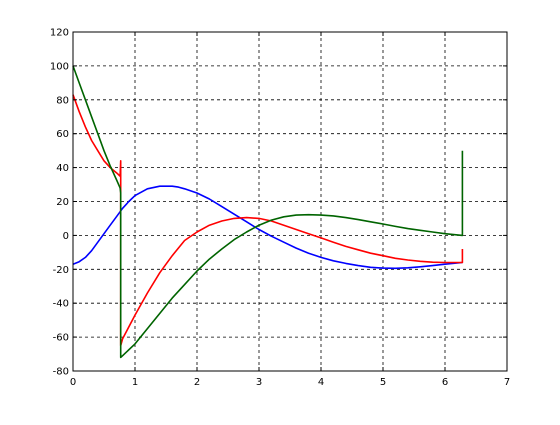 The image size is (560, 425). I want to click on y-tick-labels: -80 -60 -40 -20 0 20 40 60 80 100 120, so click(59, 203).